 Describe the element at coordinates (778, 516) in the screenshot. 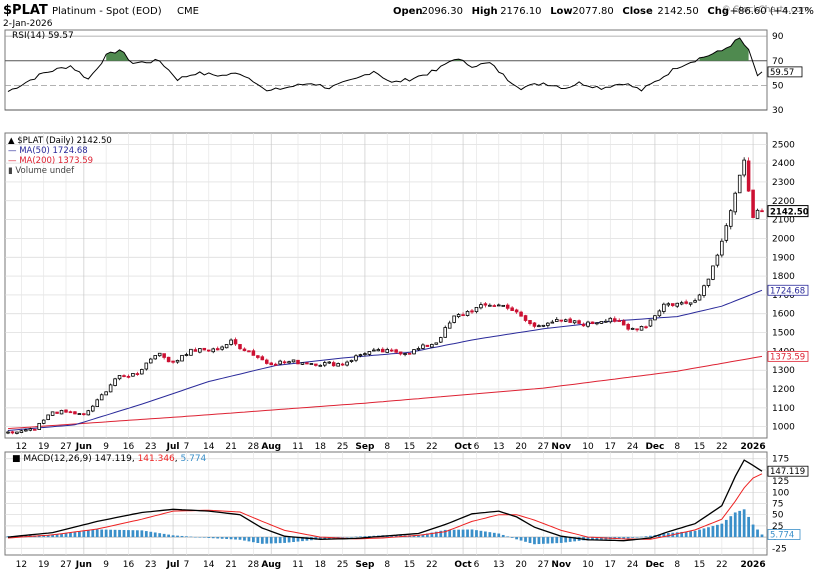

I see `macd-tick-label: 50` at that location.